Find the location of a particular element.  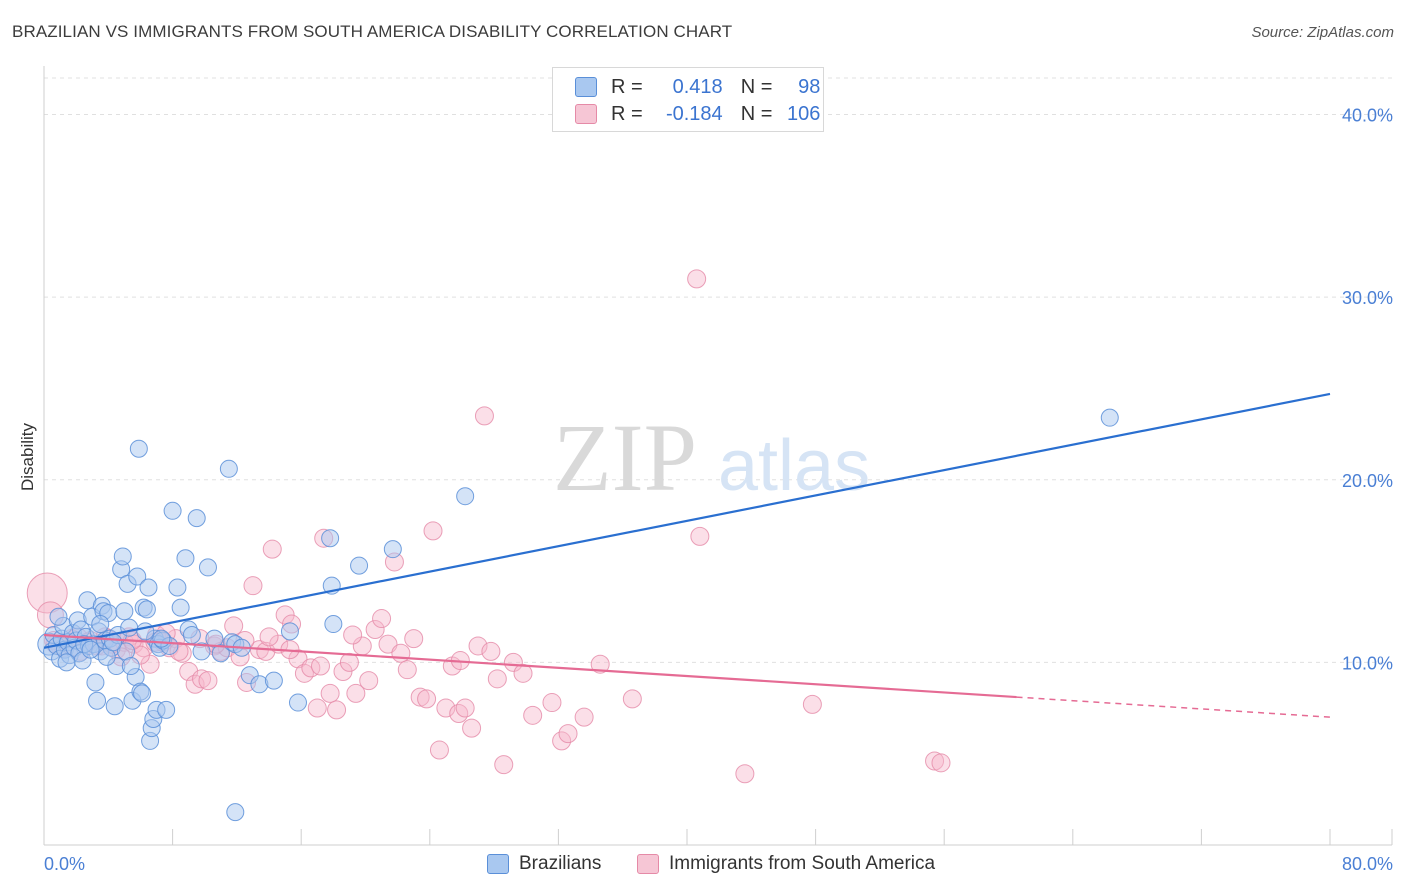

brazilians-r-value: 0.418 is located at coordinates (697, 86).